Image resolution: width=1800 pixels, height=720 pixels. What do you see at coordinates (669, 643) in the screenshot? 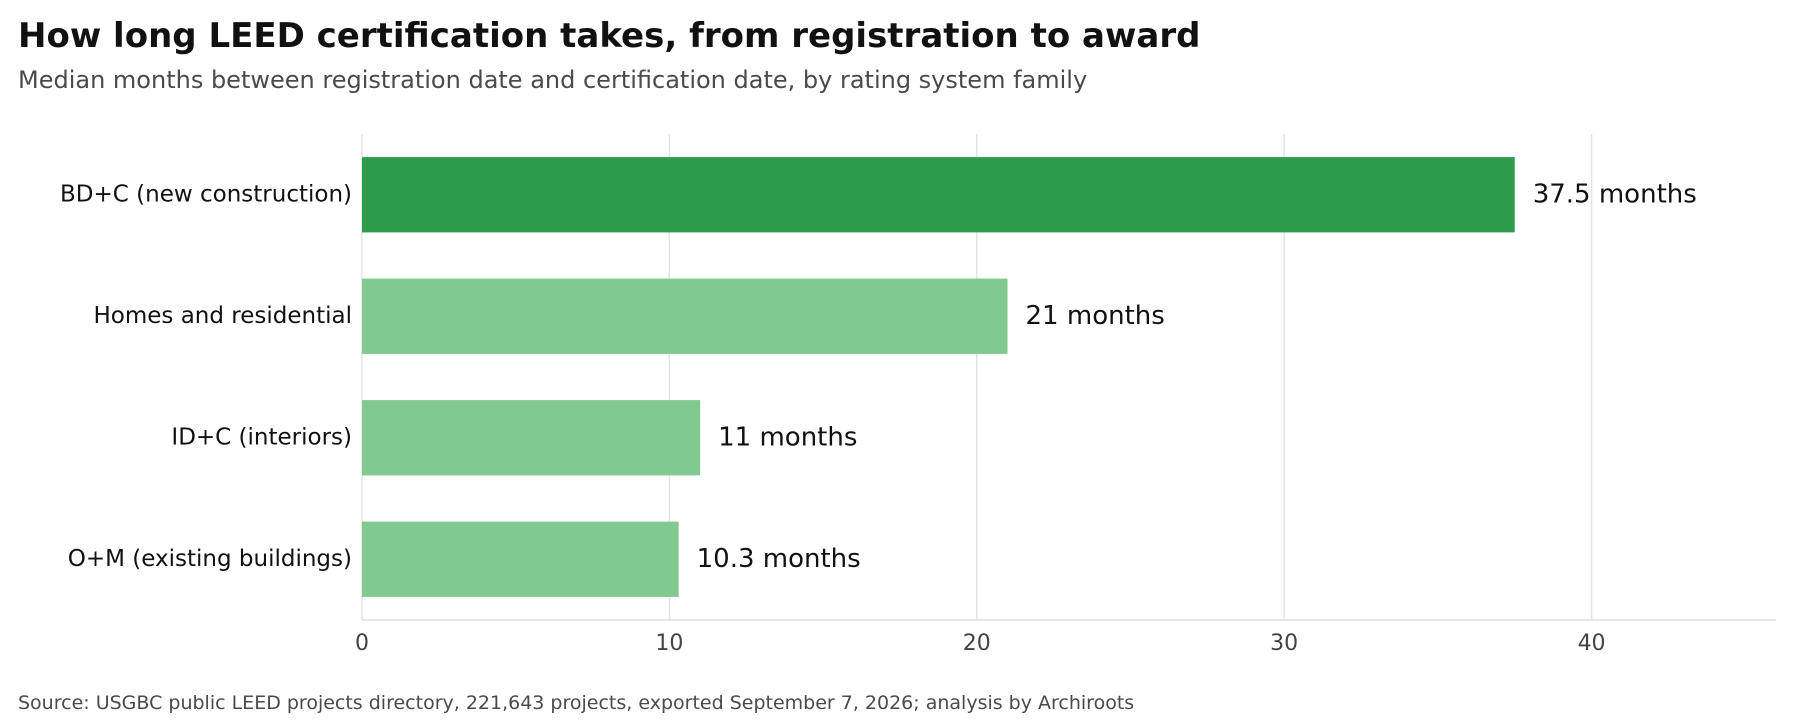
I see `x-tick-label: 10` at bounding box center [669, 643].